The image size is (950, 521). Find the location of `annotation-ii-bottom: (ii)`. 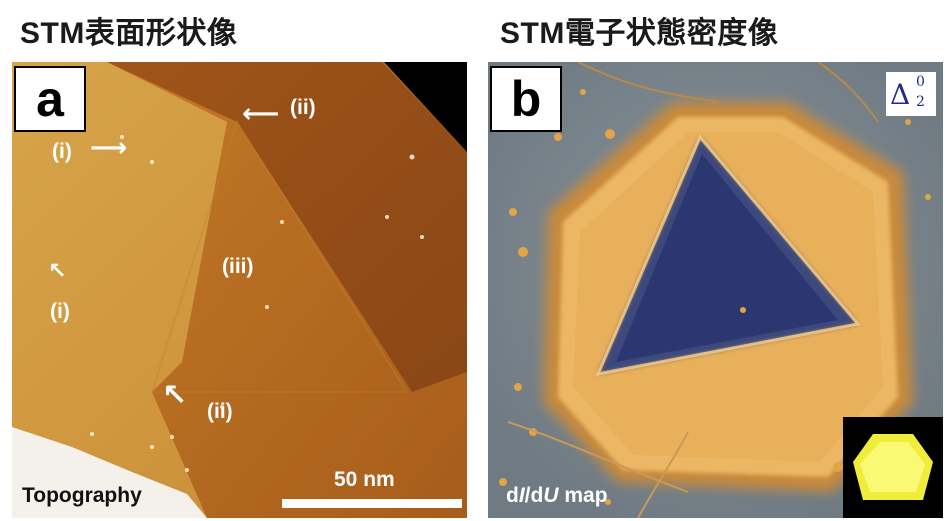

annotation-ii-bottom: (ii) is located at coordinates (220, 411).